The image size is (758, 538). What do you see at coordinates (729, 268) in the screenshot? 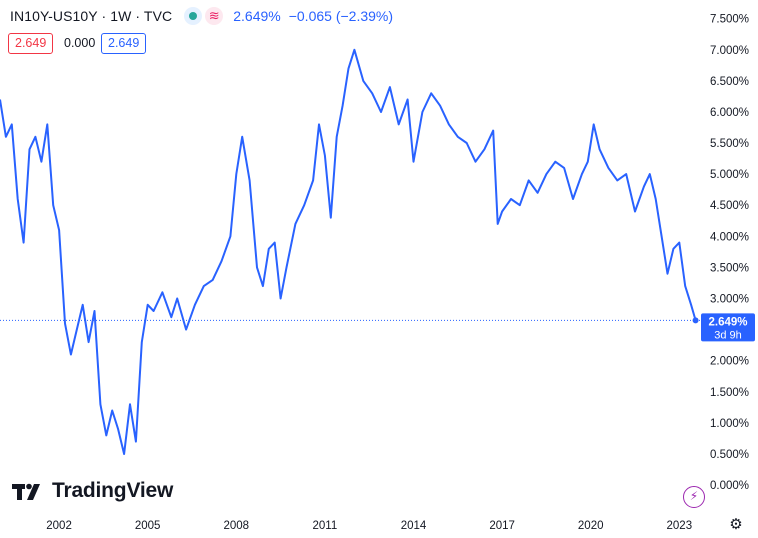
I see `y-tick-label: 3.500%` at bounding box center [729, 268].